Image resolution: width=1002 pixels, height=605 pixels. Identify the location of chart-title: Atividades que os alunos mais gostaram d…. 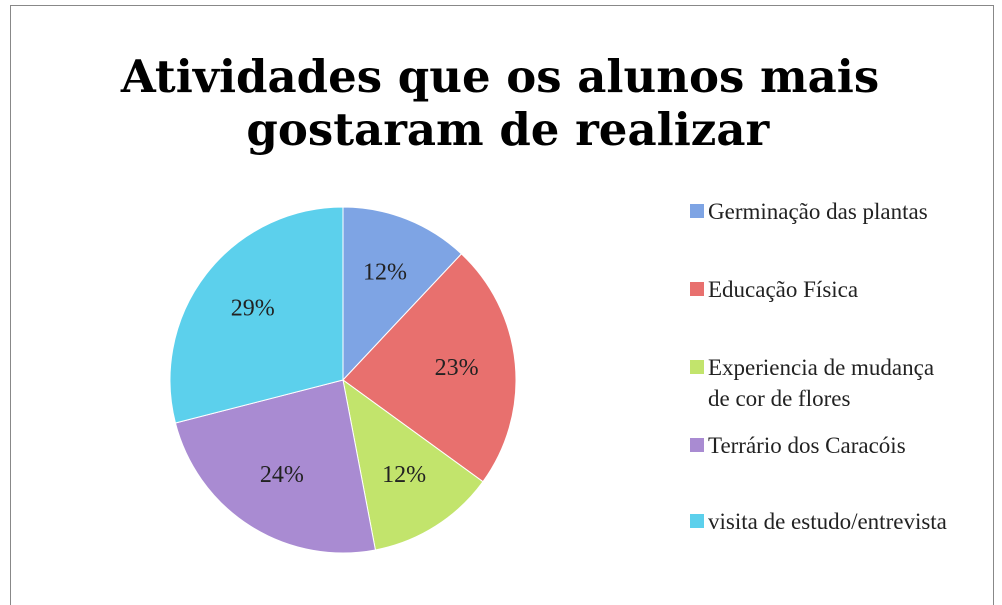
(499, 103).